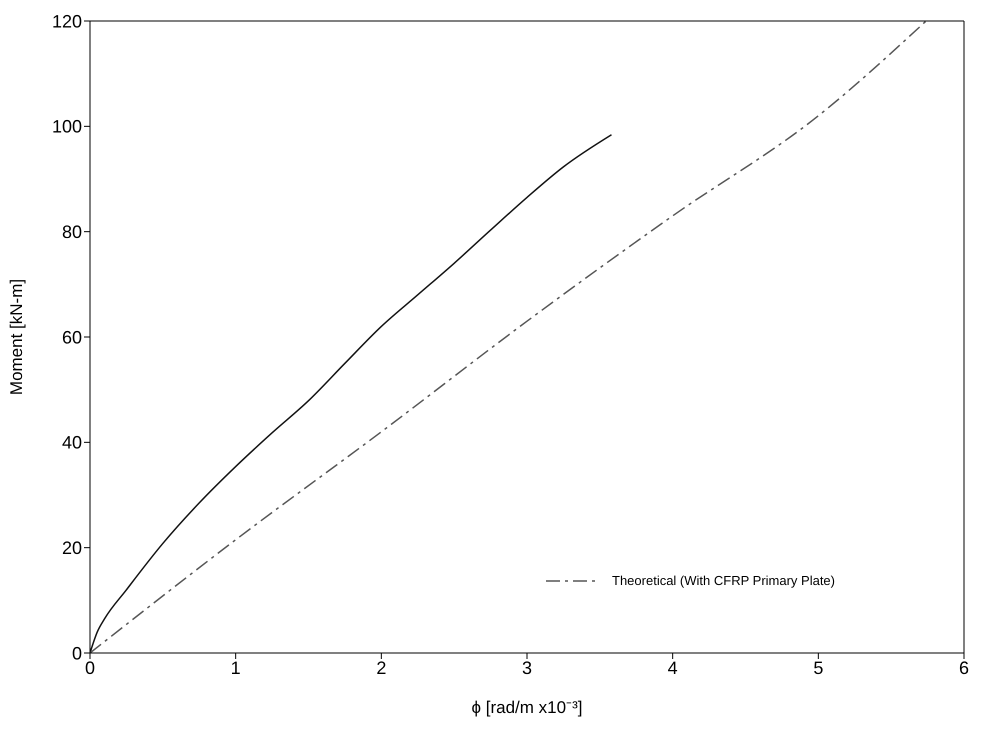 This screenshot has height=746, width=993. I want to click on y-tick-label: 60, so click(72, 337).